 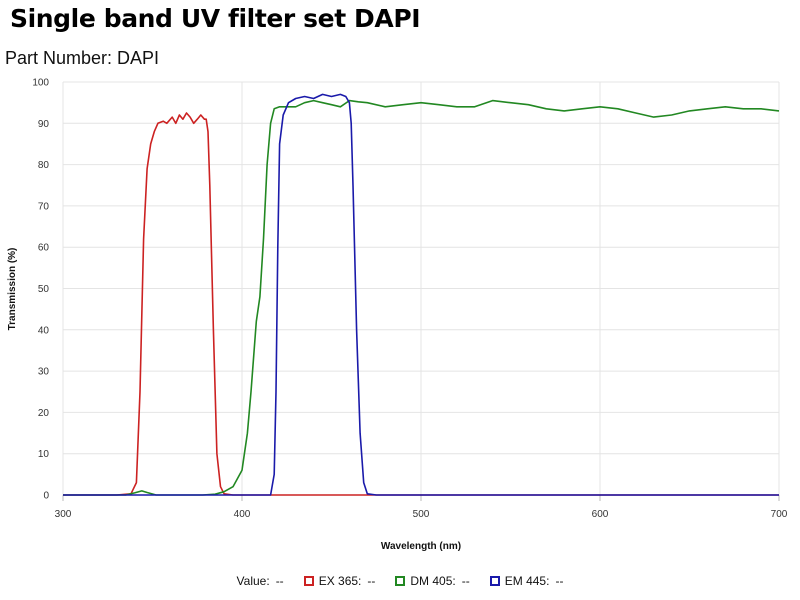 What do you see at coordinates (421, 546) in the screenshot?
I see `x-axis-title: Wavelength (nm)` at bounding box center [421, 546].